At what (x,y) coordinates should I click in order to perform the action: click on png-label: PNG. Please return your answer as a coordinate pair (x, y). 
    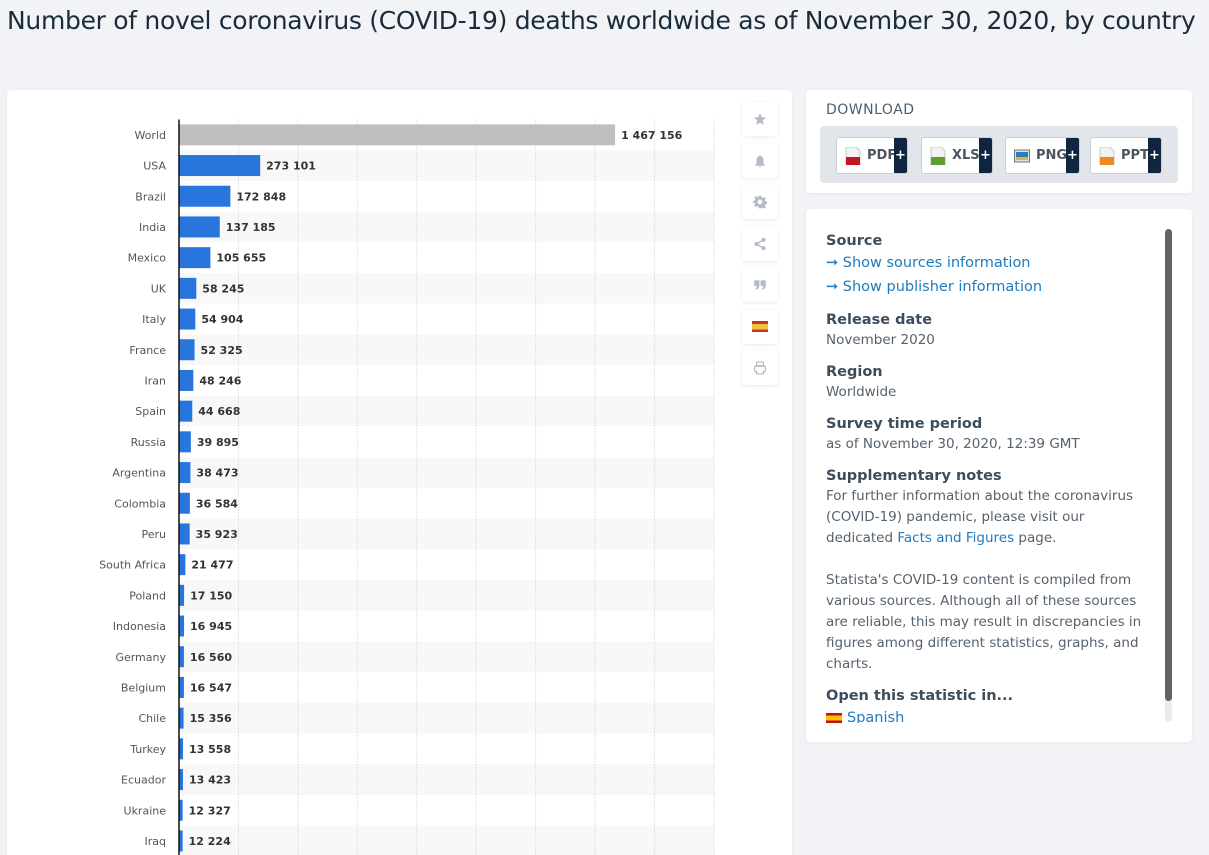
    Looking at the image, I should click on (1052, 155).